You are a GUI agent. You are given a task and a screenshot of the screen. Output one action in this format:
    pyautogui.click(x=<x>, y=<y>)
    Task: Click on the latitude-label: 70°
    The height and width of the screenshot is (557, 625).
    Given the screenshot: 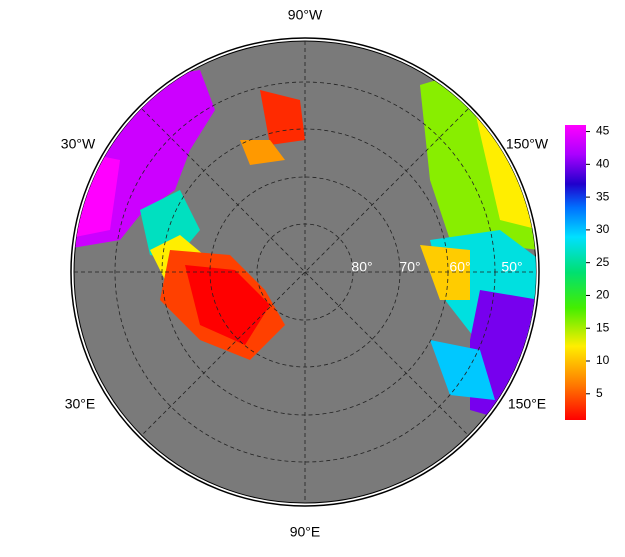 What is the action you would take?
    pyautogui.click(x=409, y=267)
    